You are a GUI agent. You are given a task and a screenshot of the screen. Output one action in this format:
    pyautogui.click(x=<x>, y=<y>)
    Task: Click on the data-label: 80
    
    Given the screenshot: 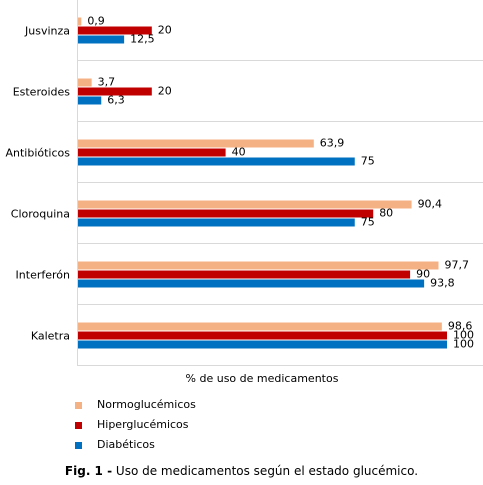 What is the action you would take?
    pyautogui.click(x=386, y=213)
    